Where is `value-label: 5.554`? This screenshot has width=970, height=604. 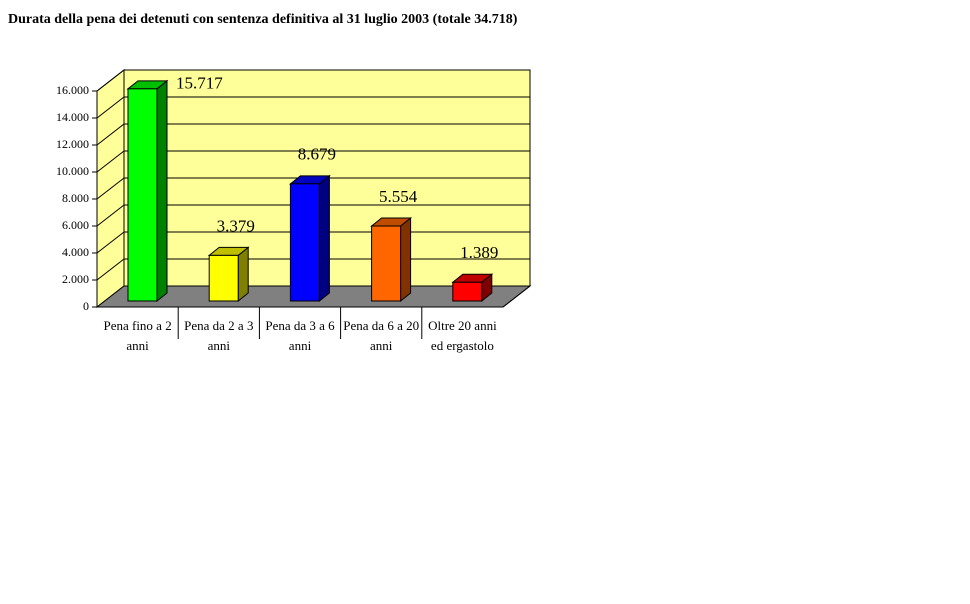
value-label: 5.554 is located at coordinates (398, 196).